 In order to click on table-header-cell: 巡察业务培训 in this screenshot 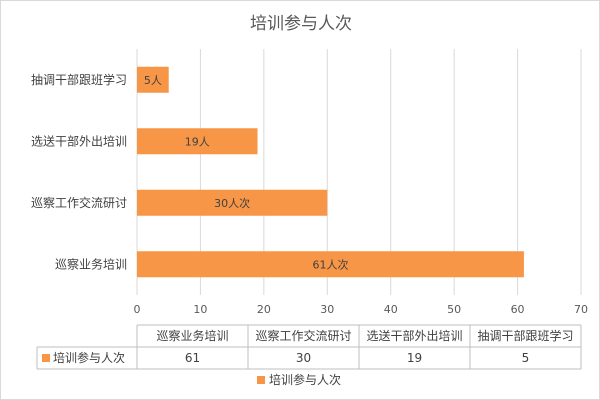, I will do `click(192, 335)`.